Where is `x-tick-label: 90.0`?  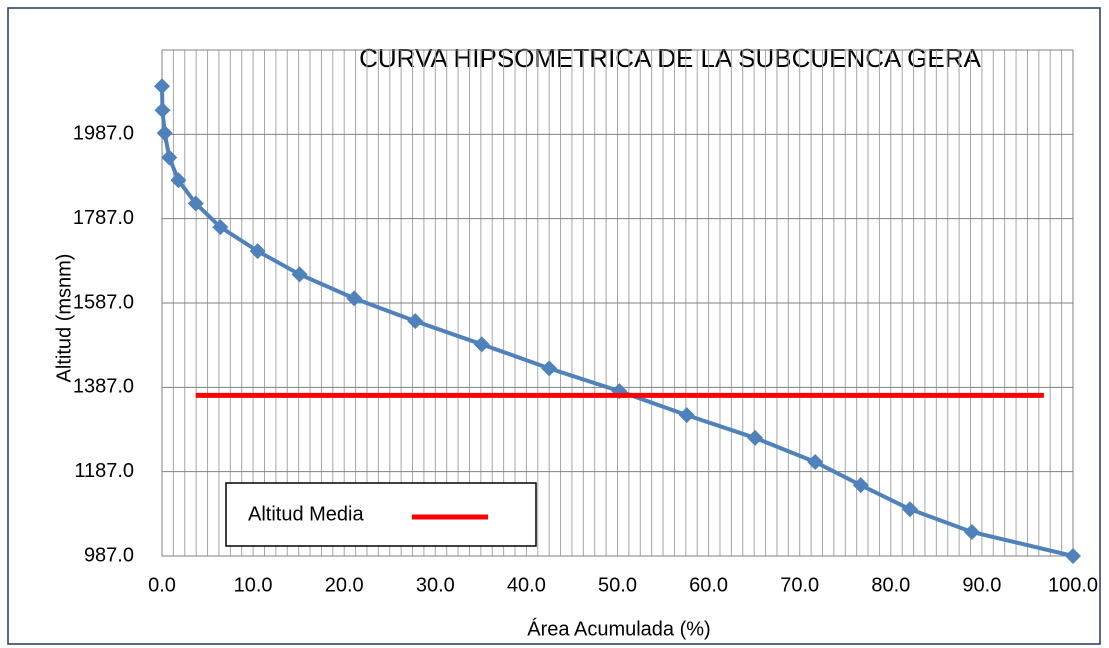 x-tick-label: 90.0 is located at coordinates (981, 585).